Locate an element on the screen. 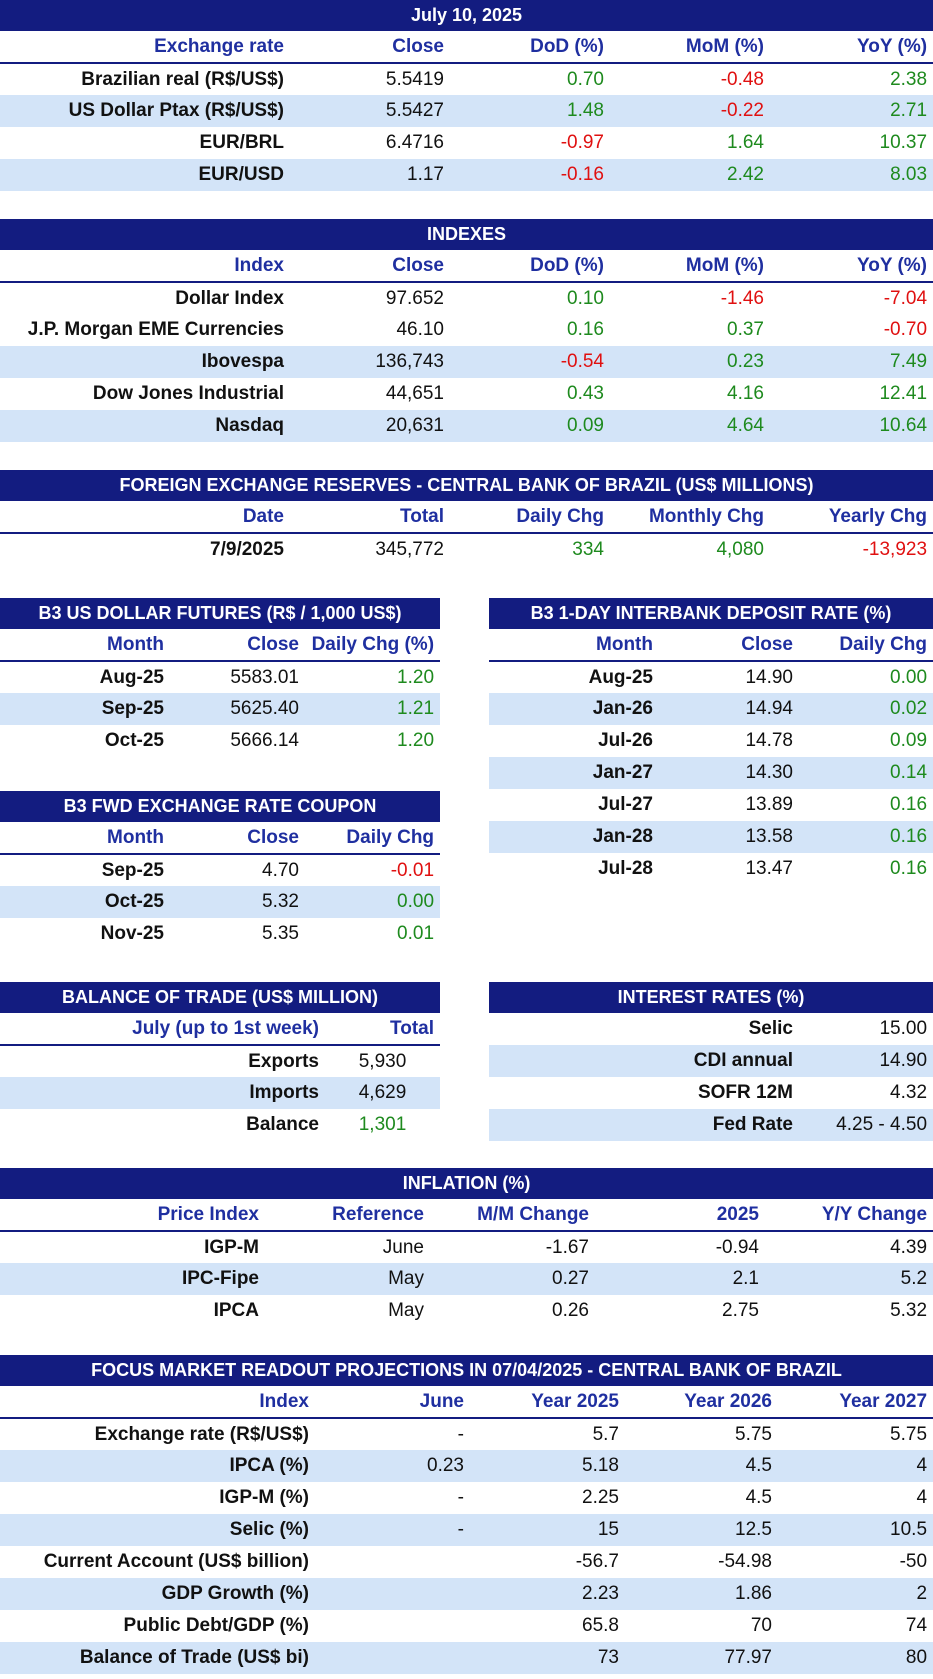  table-row: Jan-28 13.58 0.16 is located at coordinates (711, 837).